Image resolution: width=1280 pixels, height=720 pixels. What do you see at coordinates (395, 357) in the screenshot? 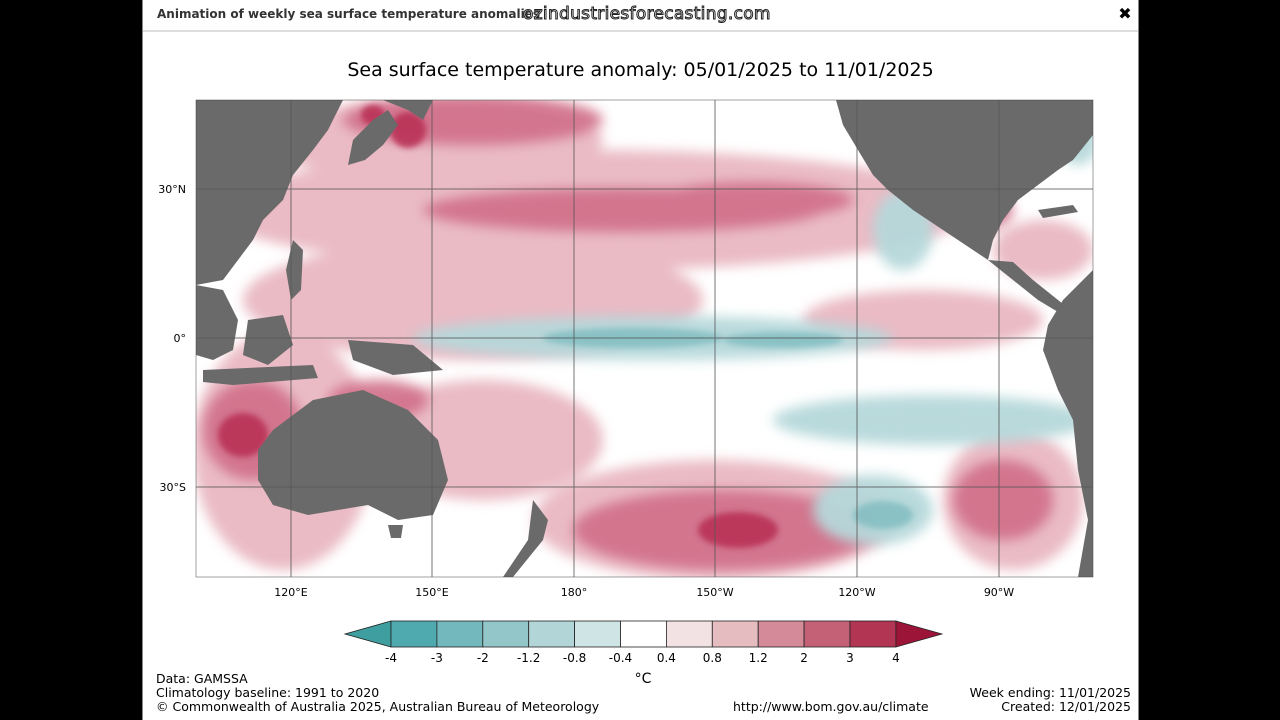
I see `landmass-new-guinea` at bounding box center [395, 357].